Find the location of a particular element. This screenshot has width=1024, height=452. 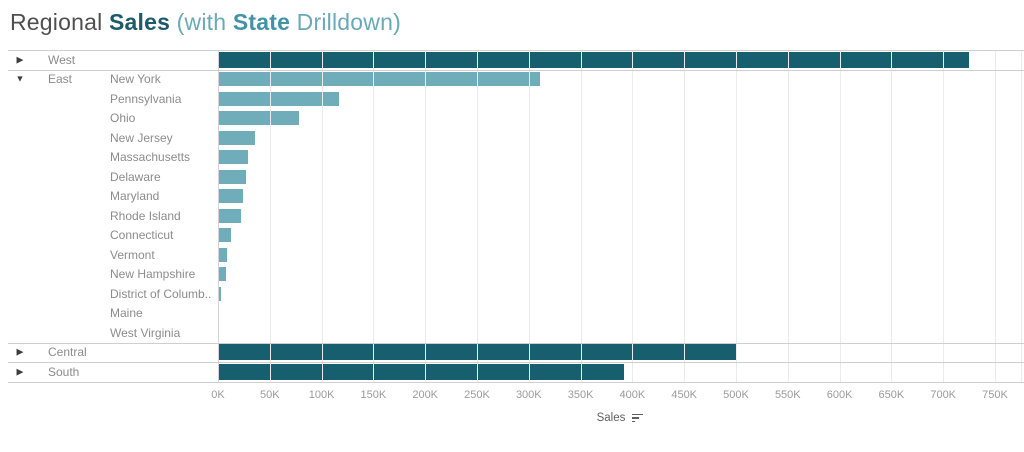

axis-title-label: Sales is located at coordinates (611, 418).